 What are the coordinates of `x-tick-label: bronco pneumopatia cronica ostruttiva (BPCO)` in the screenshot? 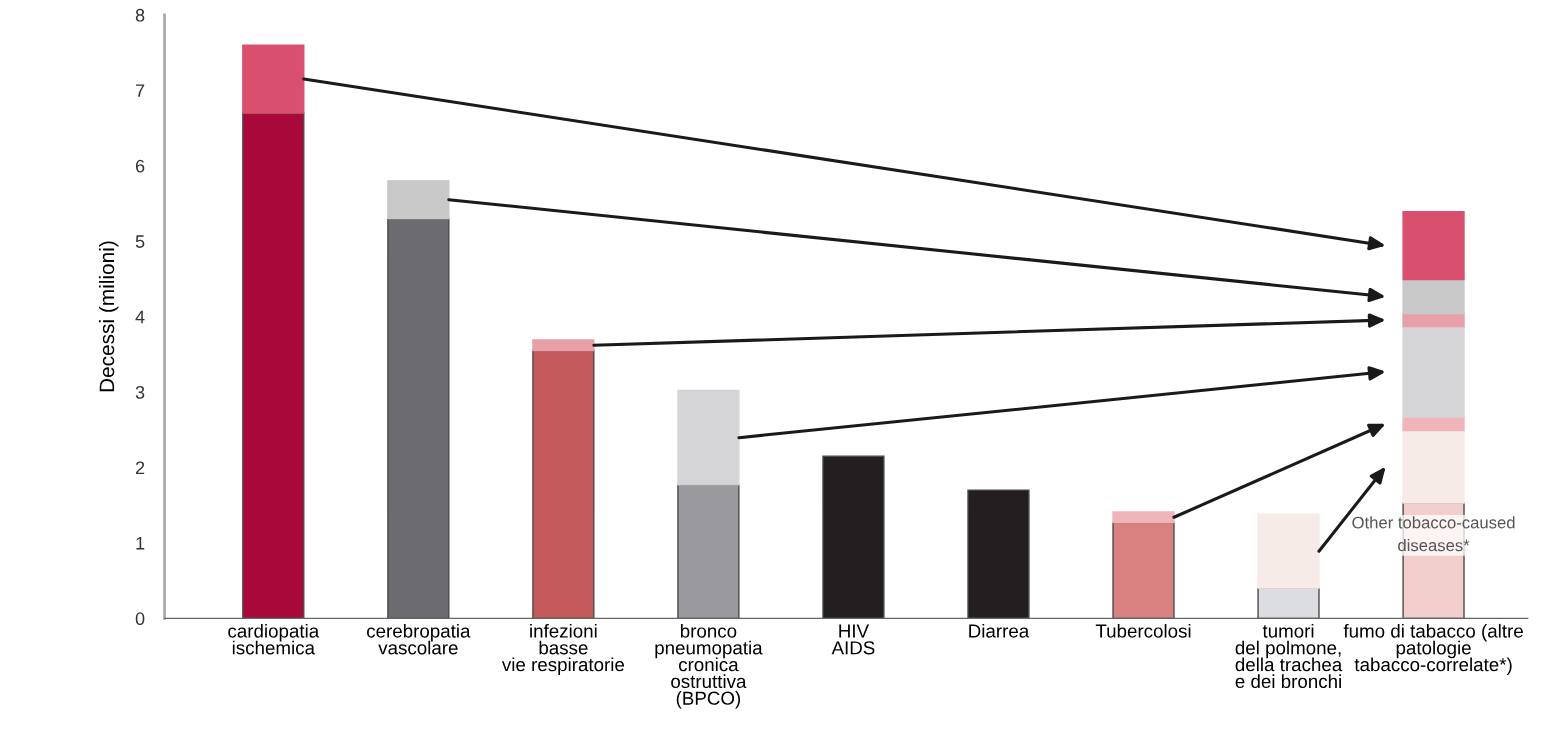 It's located at (709, 666).